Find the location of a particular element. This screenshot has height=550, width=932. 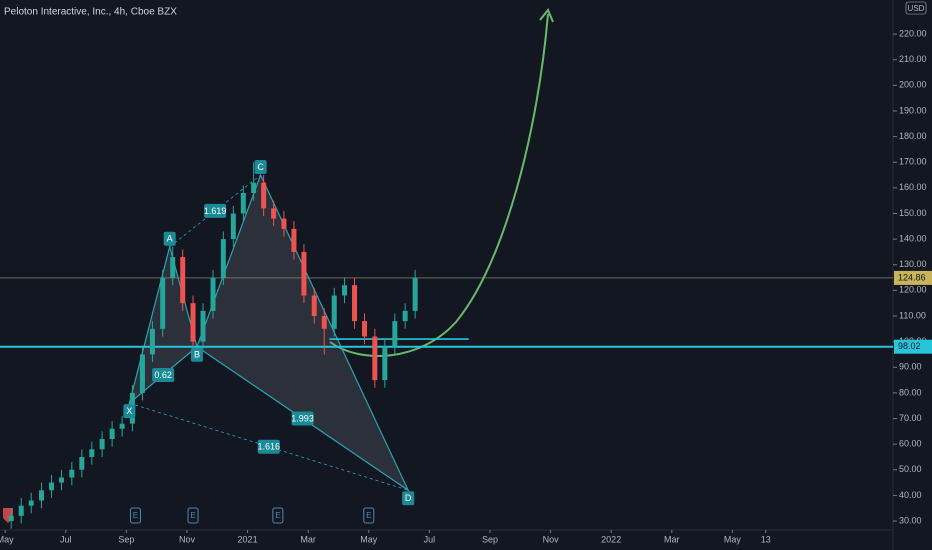

y-tick-label: 210.00 is located at coordinates (913, 59).